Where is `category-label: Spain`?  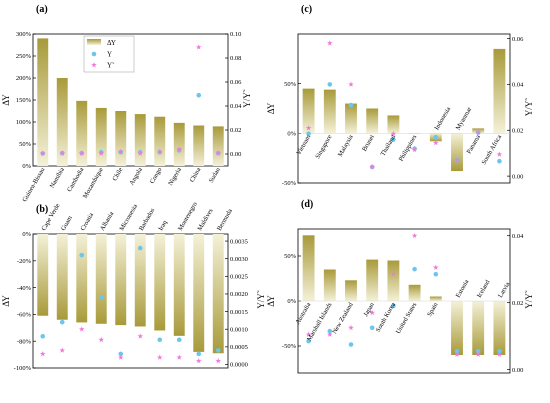 category-label: Spain is located at coordinates (433, 309).